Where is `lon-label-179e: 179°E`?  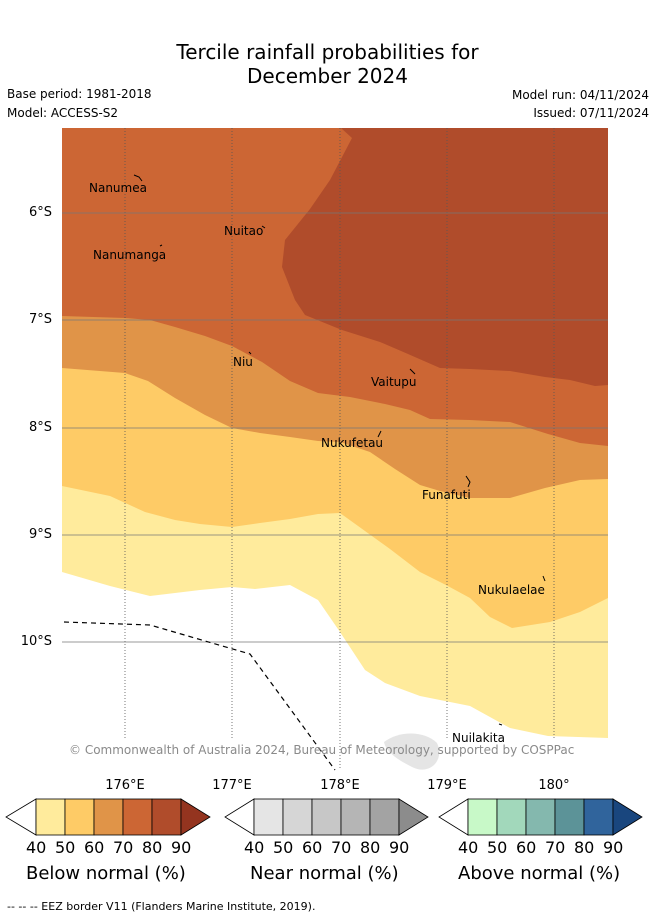 lon-label-179e: 179°E is located at coordinates (447, 785).